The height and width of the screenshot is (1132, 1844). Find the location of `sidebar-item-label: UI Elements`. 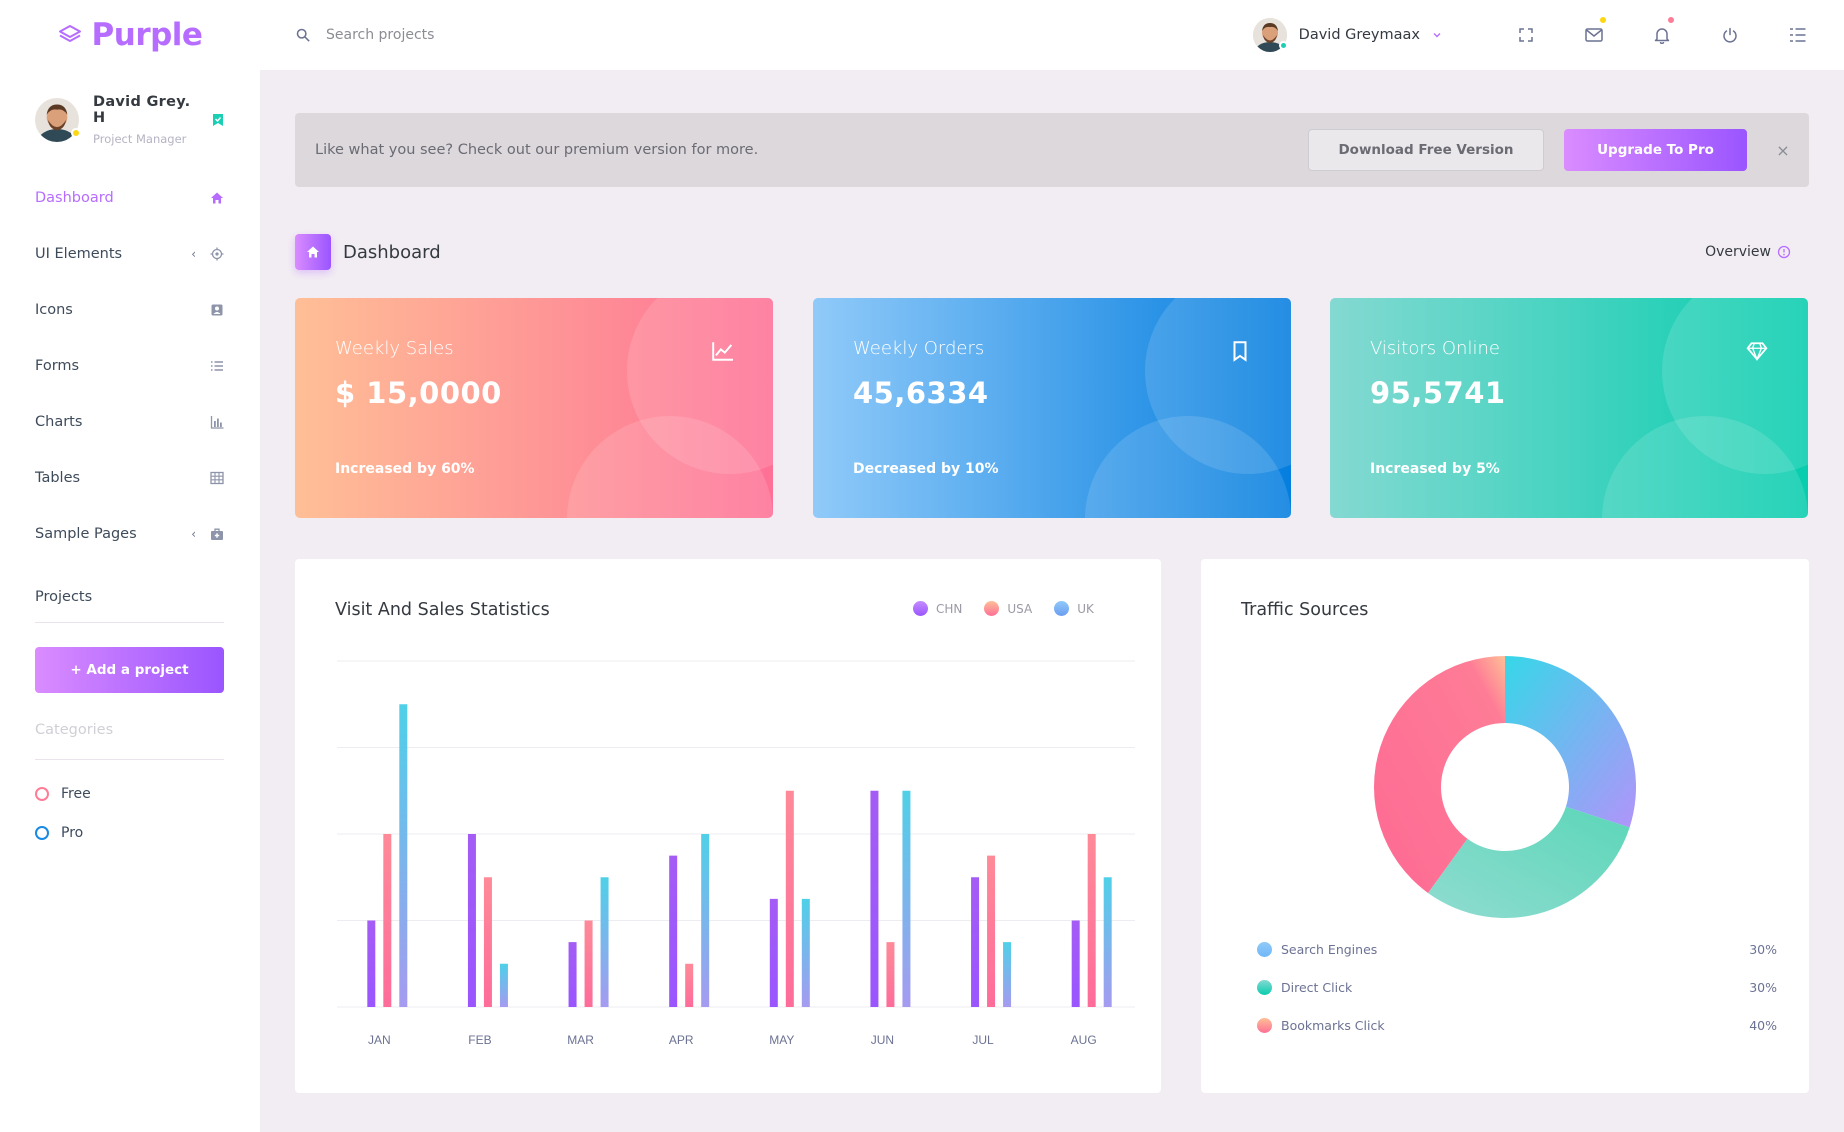

sidebar-item-label: UI Elements is located at coordinates (79, 254).